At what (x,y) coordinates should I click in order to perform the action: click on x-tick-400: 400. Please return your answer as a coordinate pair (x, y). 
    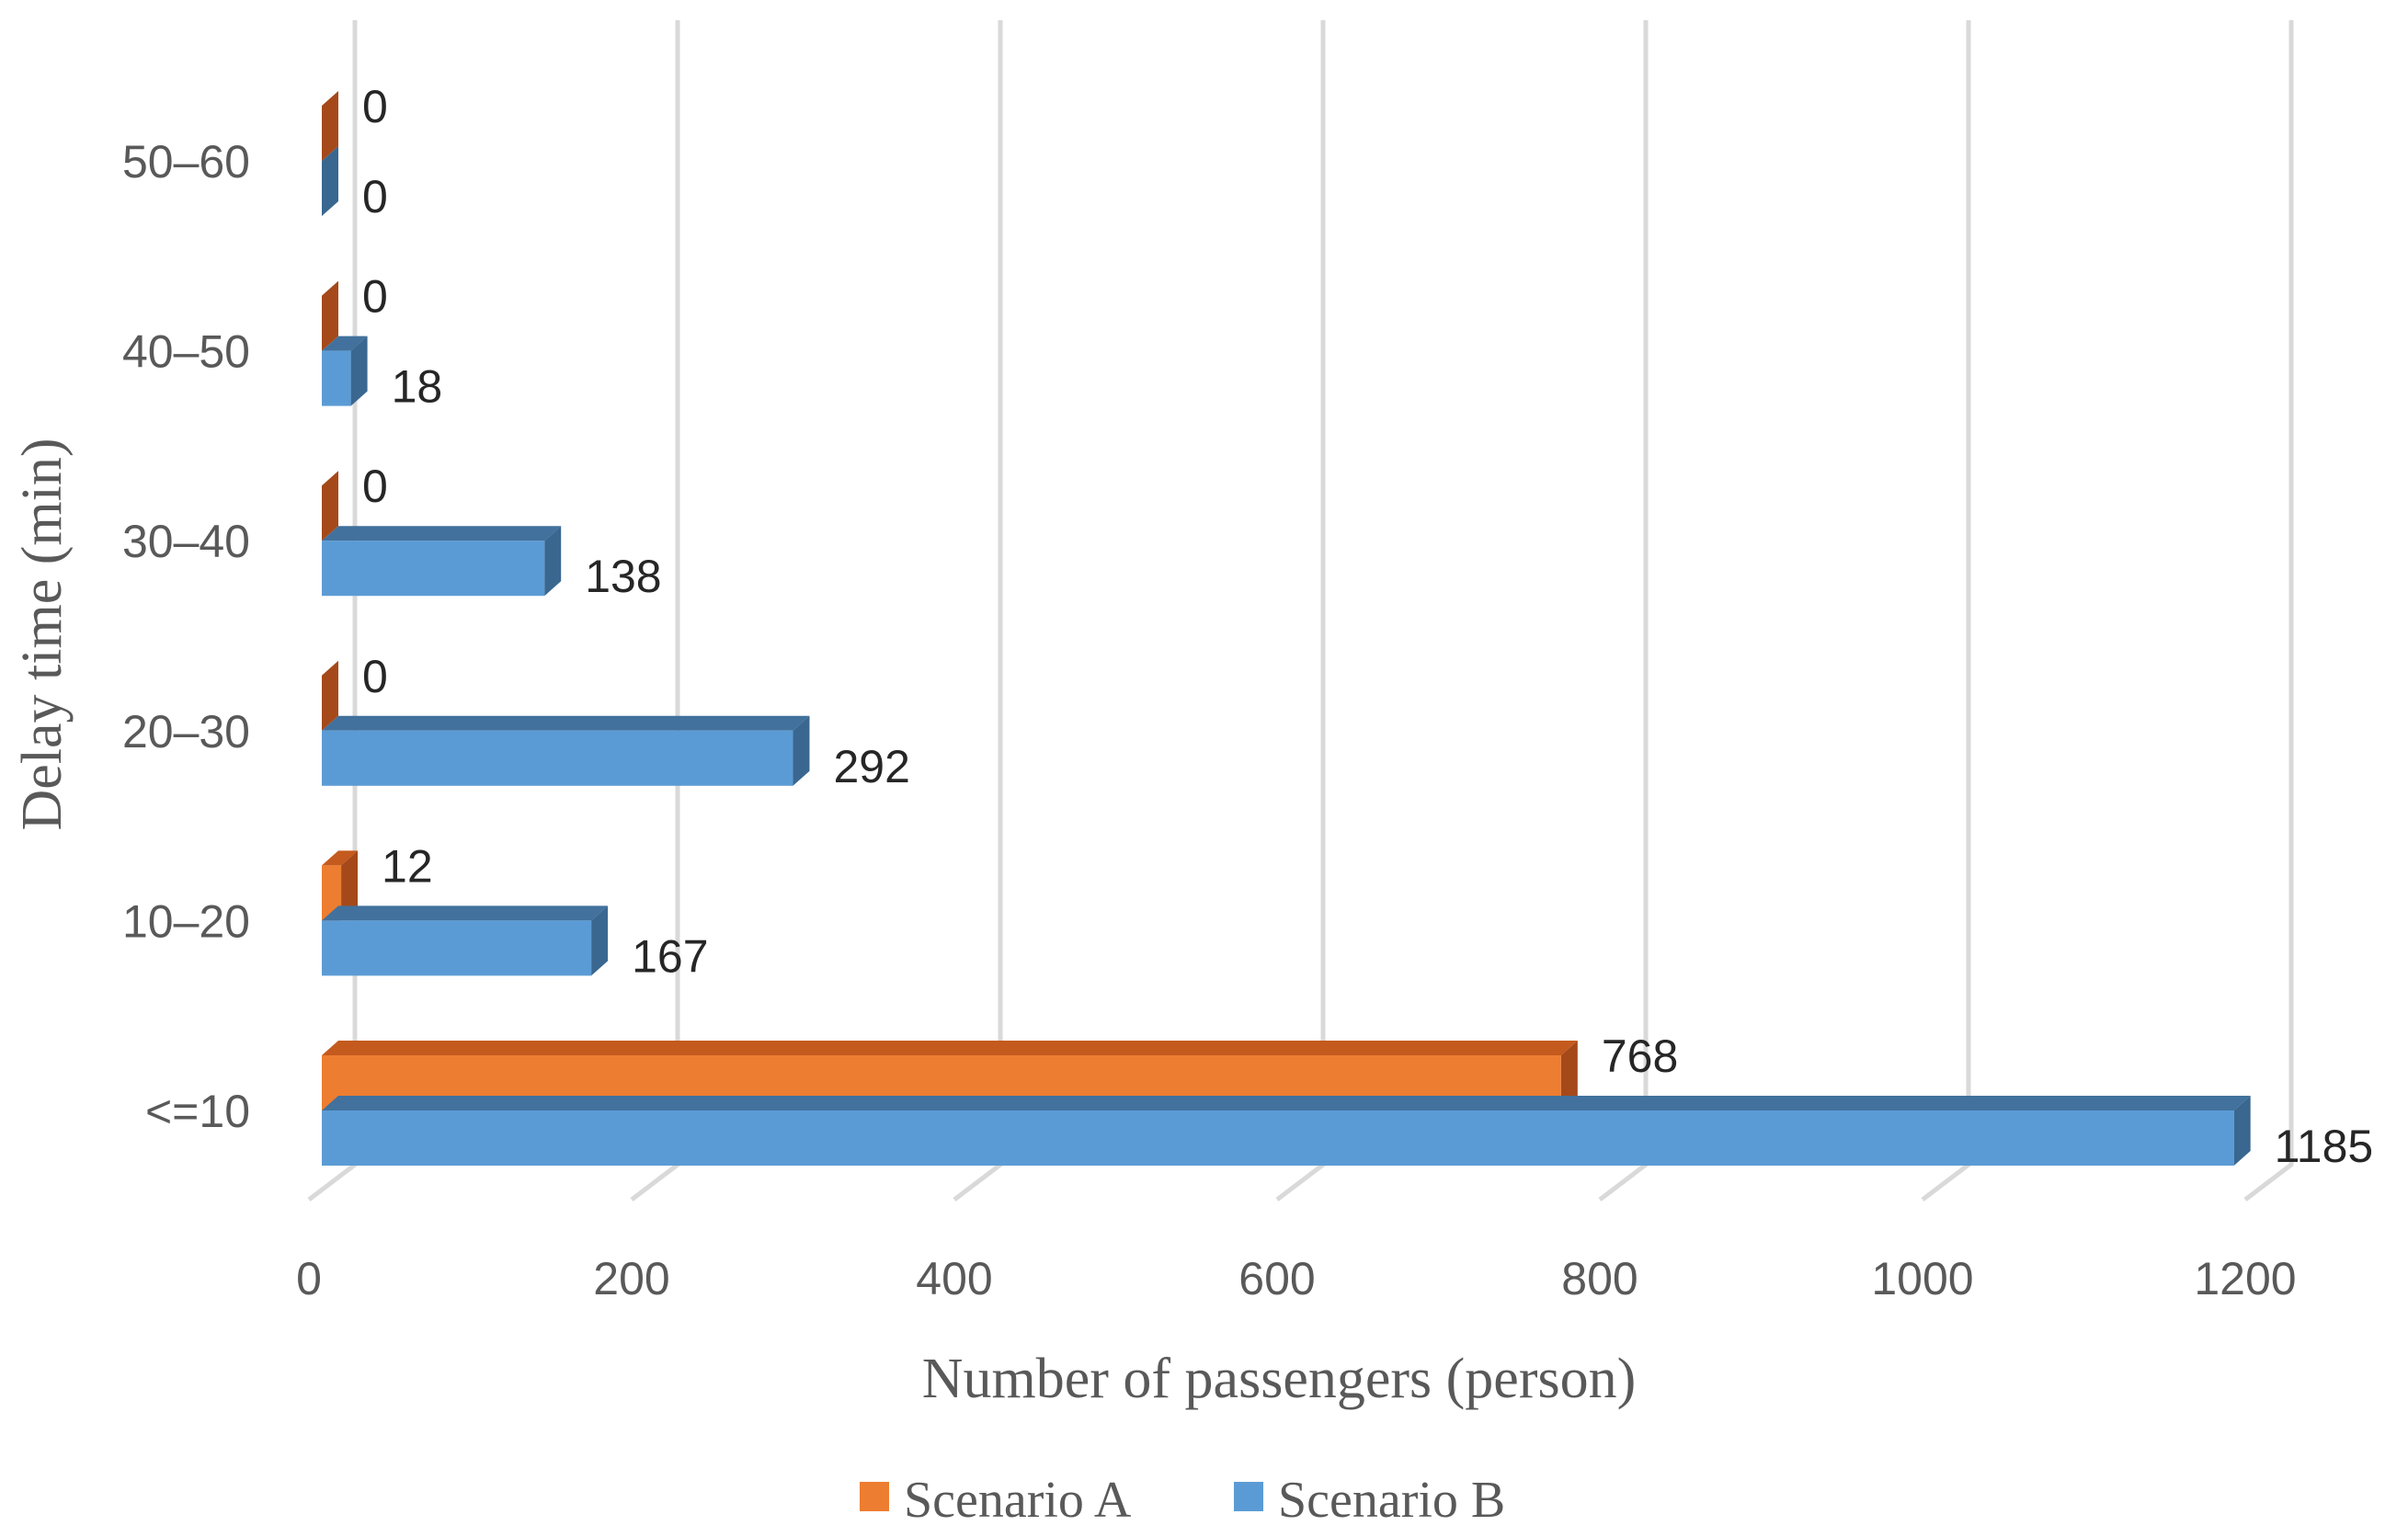
    Looking at the image, I should click on (954, 1278).